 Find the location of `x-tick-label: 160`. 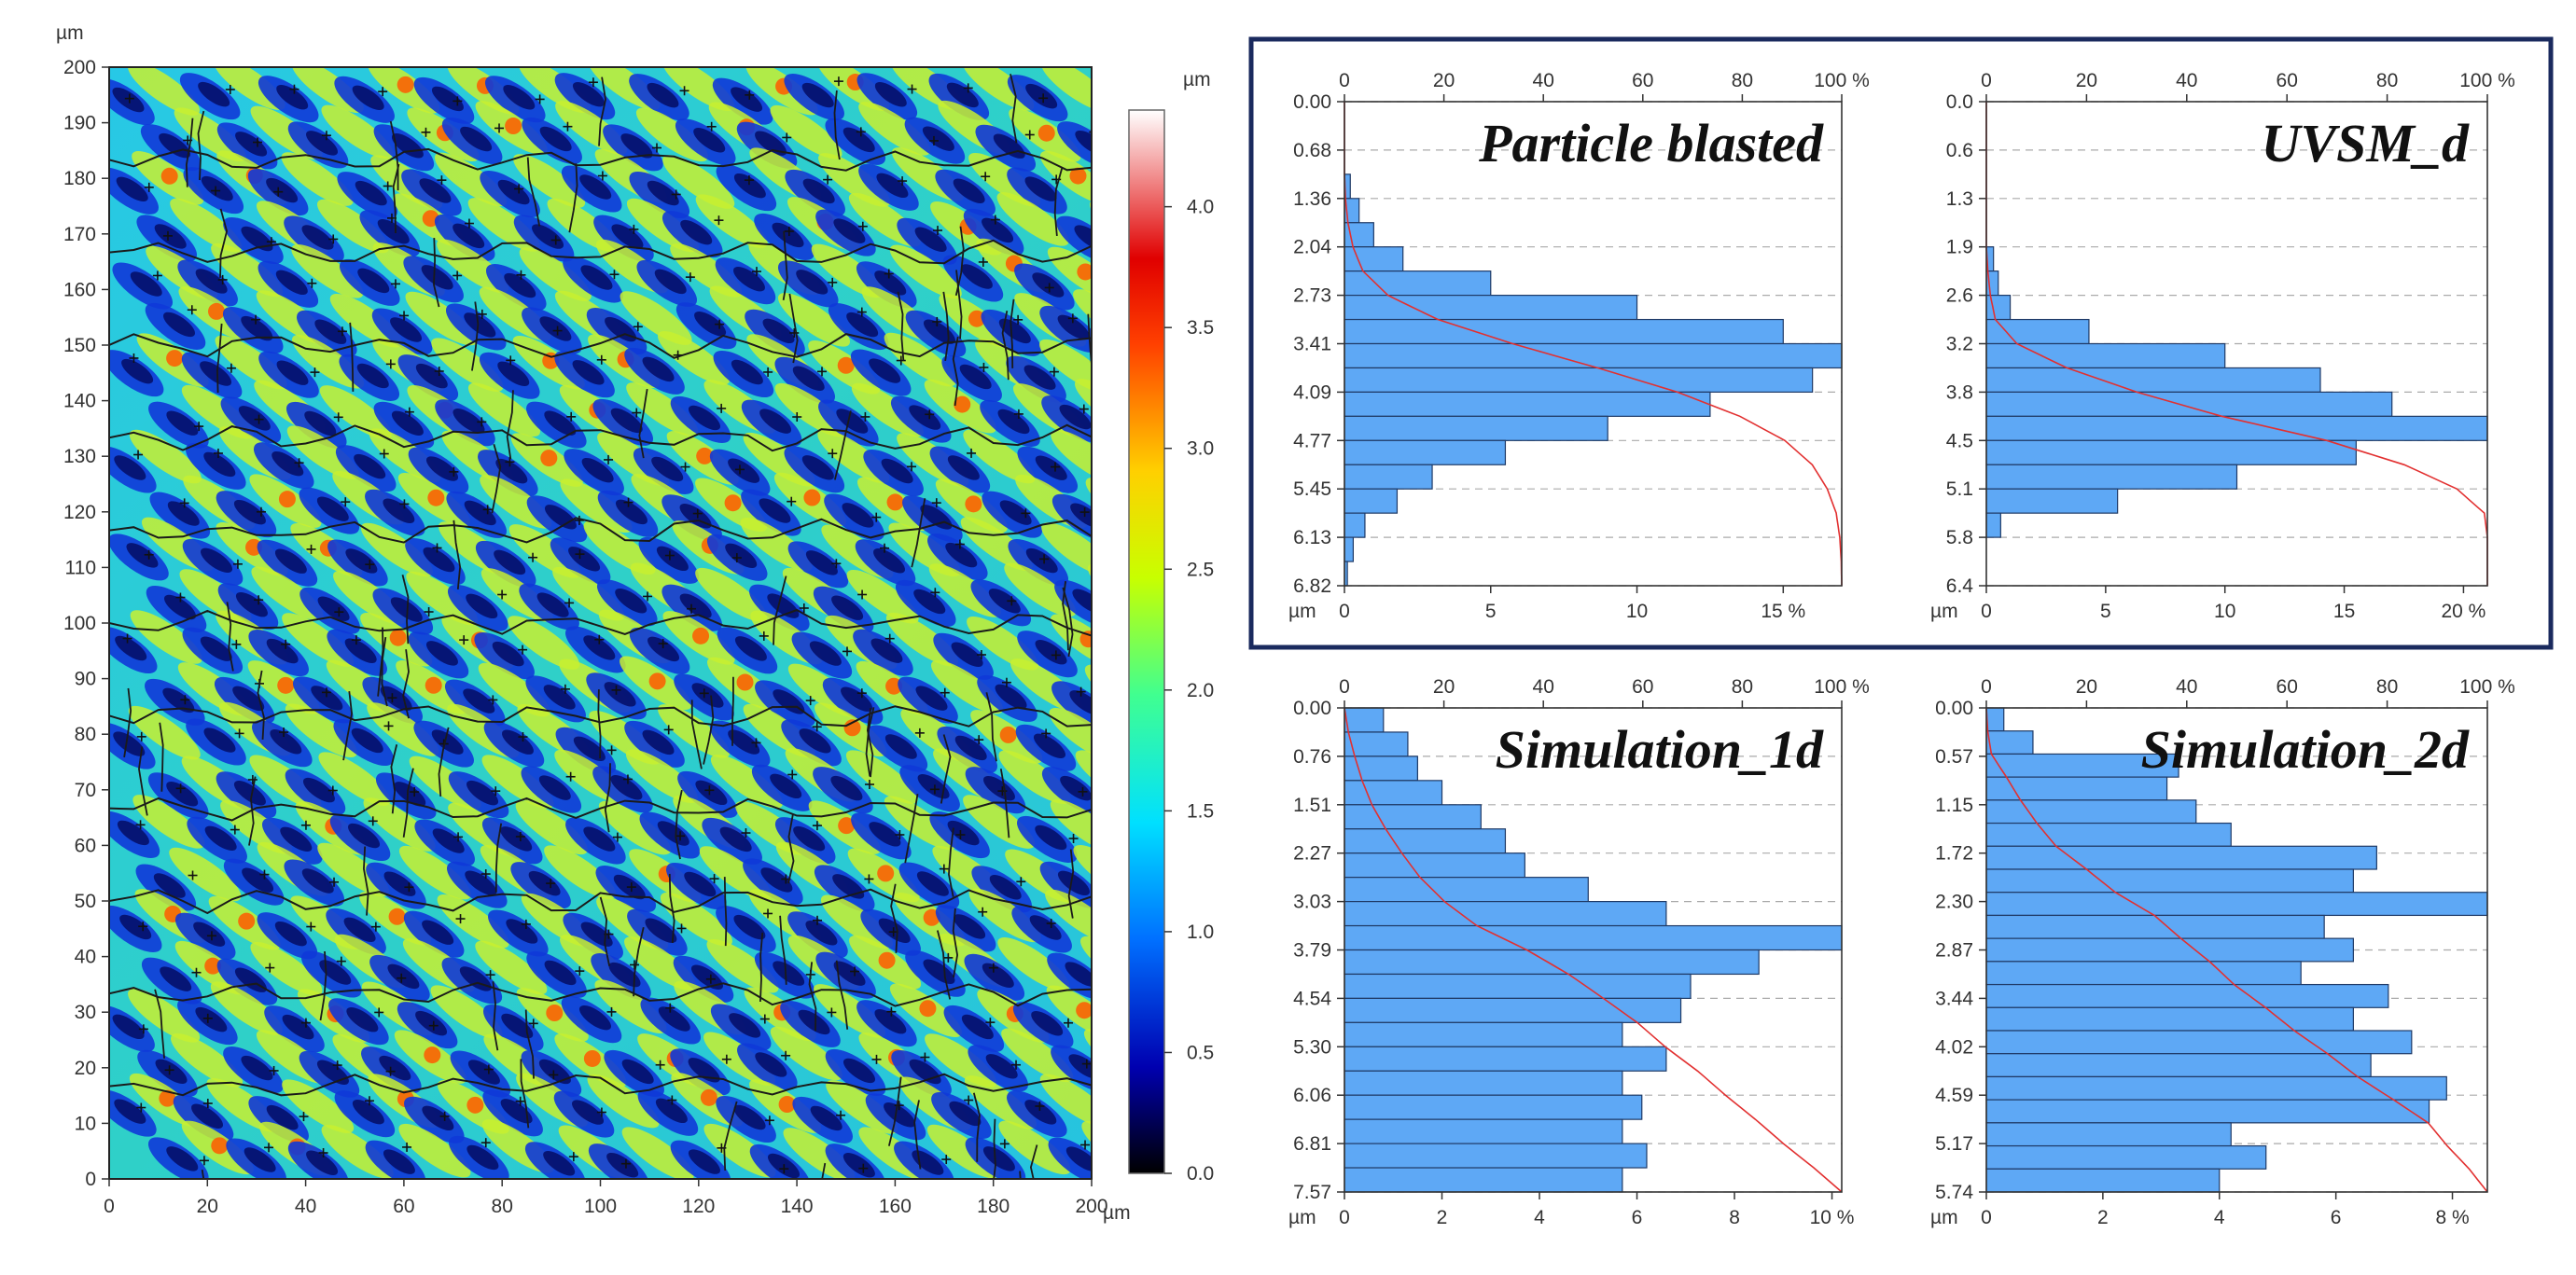

x-tick-label: 160 is located at coordinates (895, 1207).